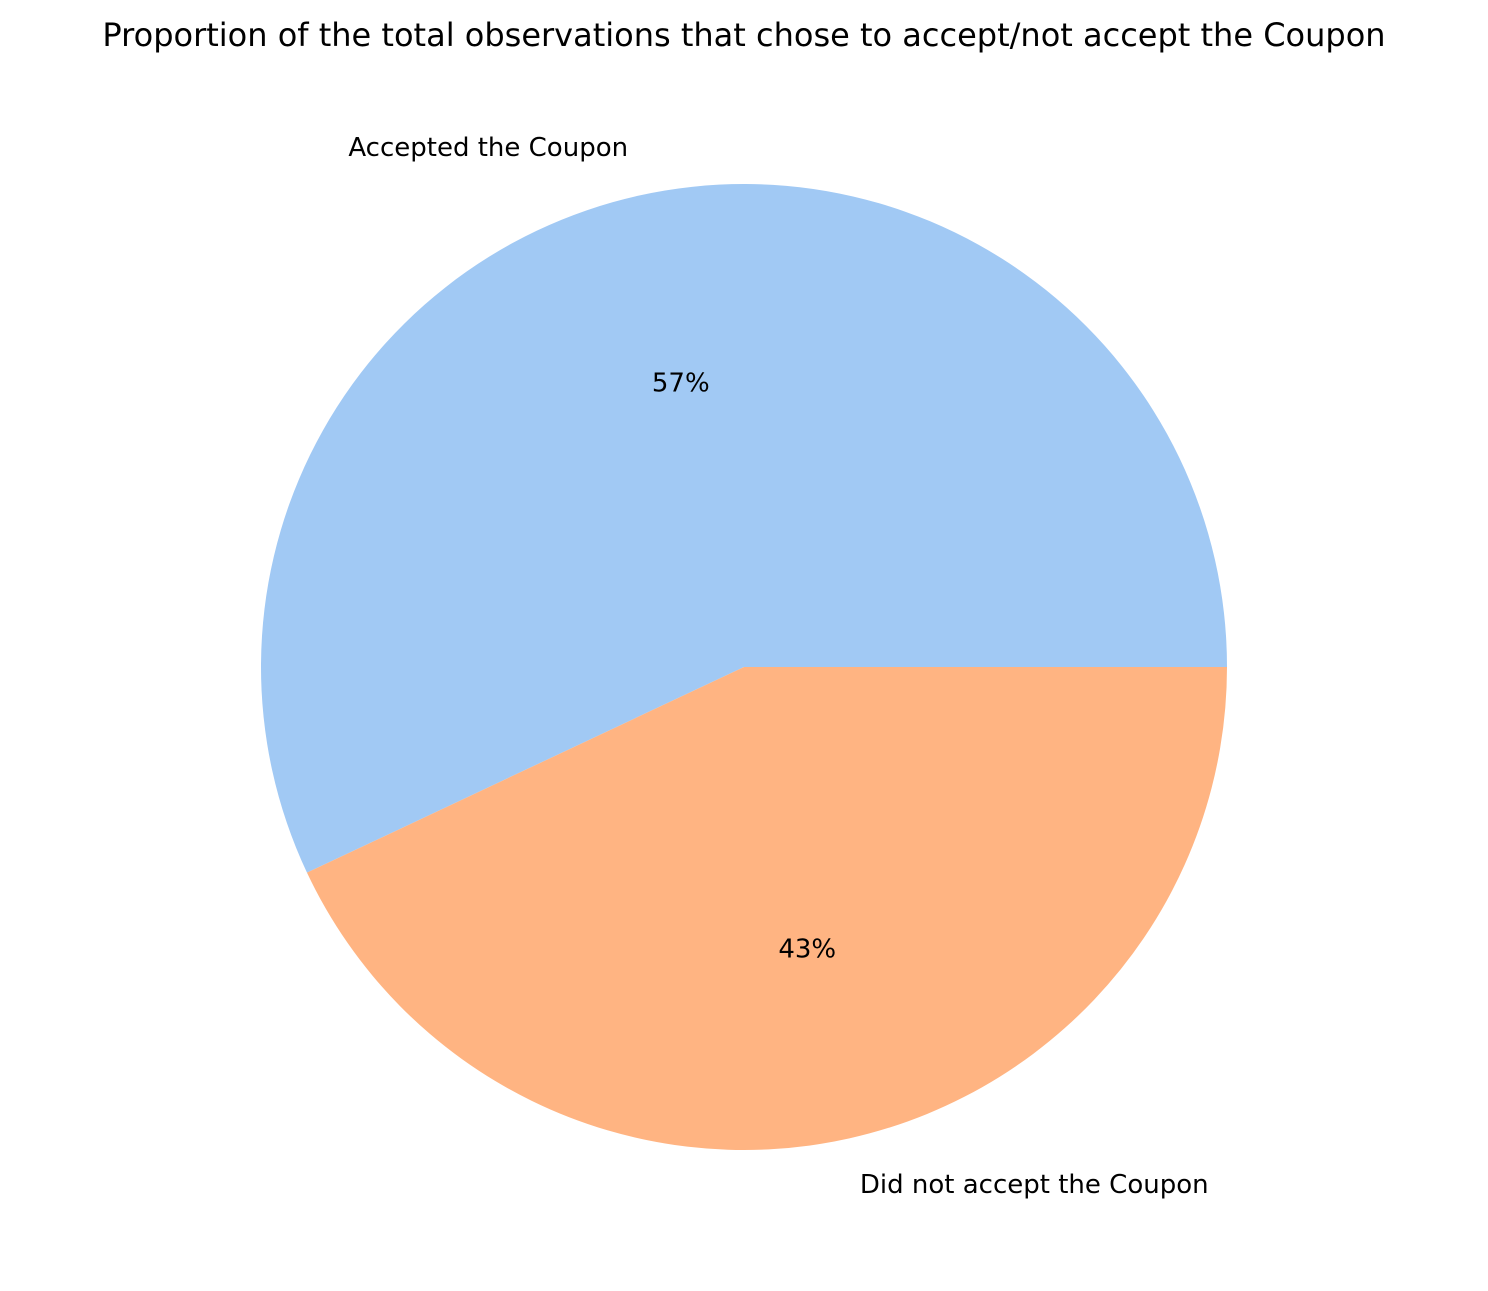  What do you see at coordinates (681, 384) in the screenshot?
I see `slice-percent-1: 57%` at bounding box center [681, 384].